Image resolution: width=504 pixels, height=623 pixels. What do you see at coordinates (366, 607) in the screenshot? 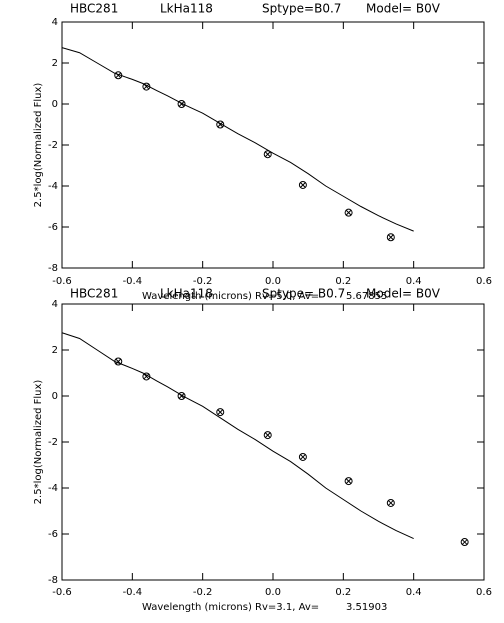
I see `av-value: 3.51903` at bounding box center [366, 607].